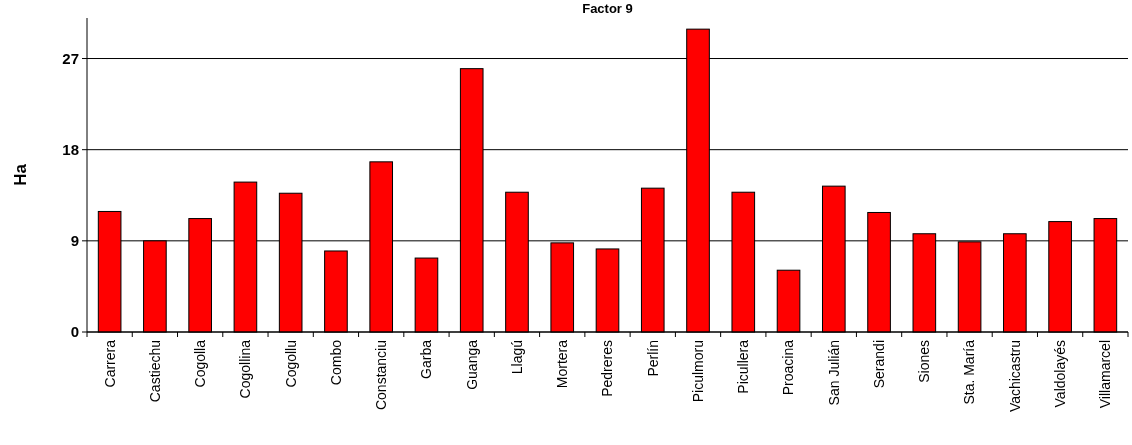 The image size is (1132, 445). Describe the element at coordinates (878, 364) in the screenshot. I see `x-tick-label: Serandi` at that location.